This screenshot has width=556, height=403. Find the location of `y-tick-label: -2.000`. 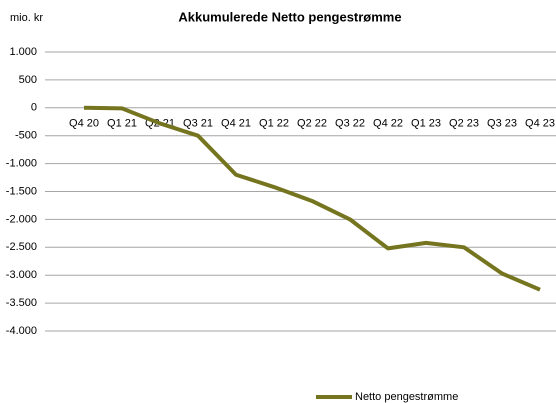

y-tick-label: -2.000 is located at coordinates (21, 219).